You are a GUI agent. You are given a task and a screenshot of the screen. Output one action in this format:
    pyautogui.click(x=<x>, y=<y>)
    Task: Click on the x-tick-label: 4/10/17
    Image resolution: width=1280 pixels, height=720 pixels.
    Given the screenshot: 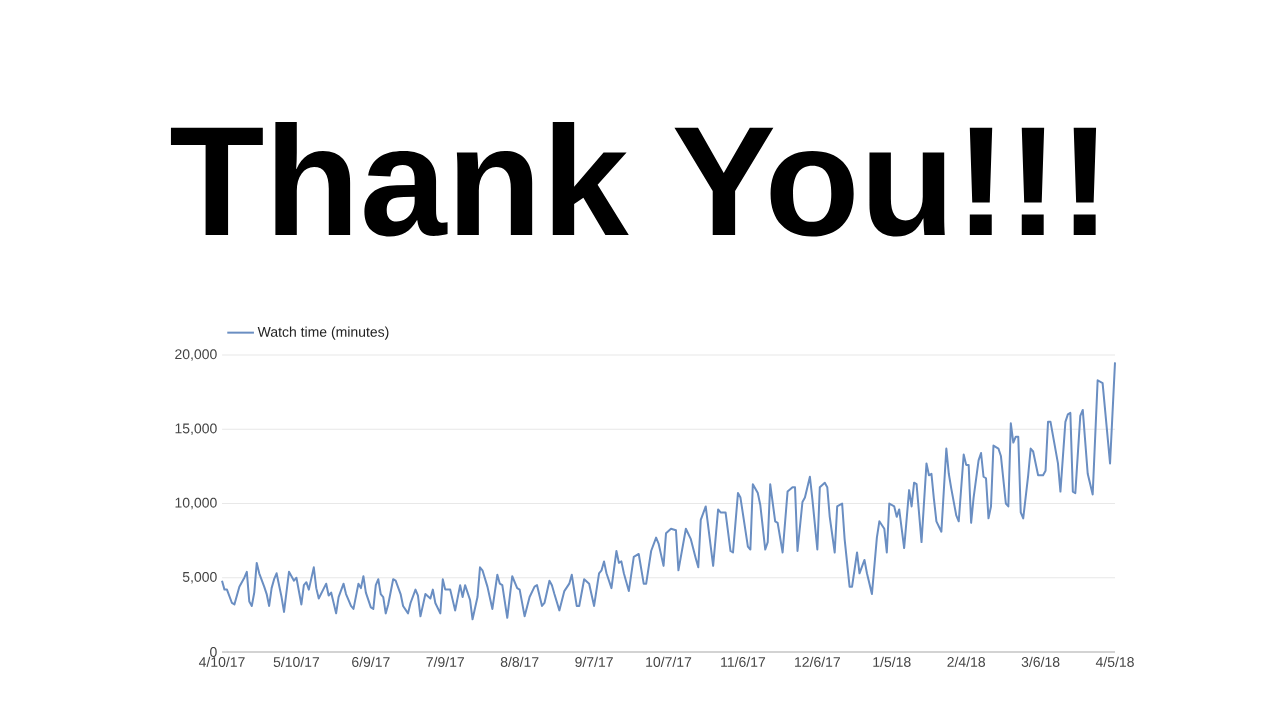 What is the action you would take?
    pyautogui.click(x=221, y=661)
    